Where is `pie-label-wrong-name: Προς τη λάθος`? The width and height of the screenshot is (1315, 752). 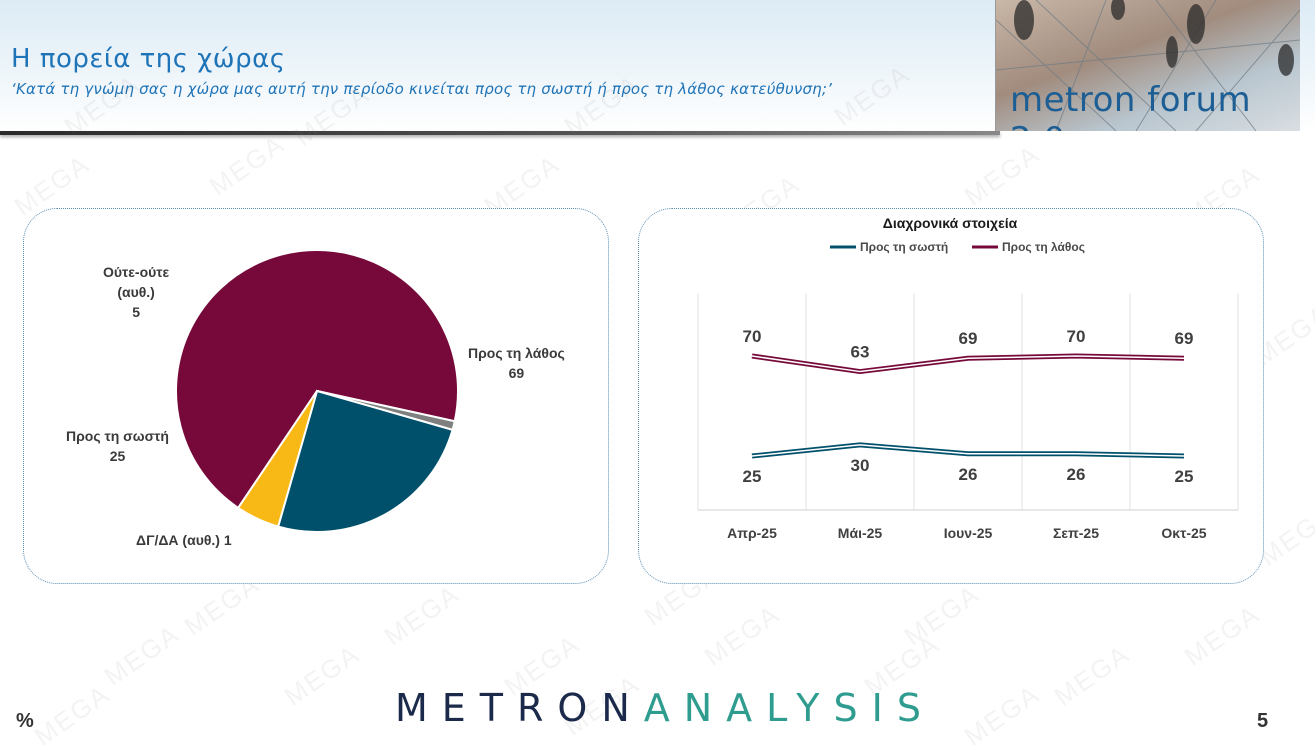 pie-label-wrong-name: Προς τη λάθος is located at coordinates (516, 353).